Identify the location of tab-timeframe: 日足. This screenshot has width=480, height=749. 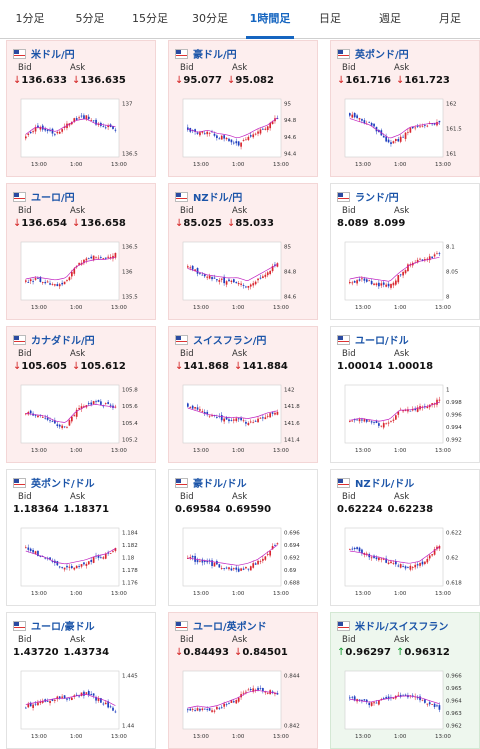
(330, 18).